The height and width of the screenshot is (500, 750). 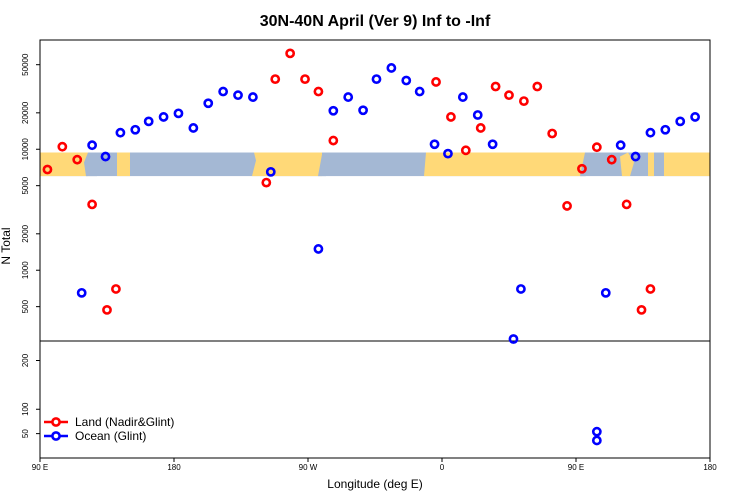 What do you see at coordinates (25, 360) in the screenshot?
I see `y-tick-label-lower-2: 200` at bounding box center [25, 360].